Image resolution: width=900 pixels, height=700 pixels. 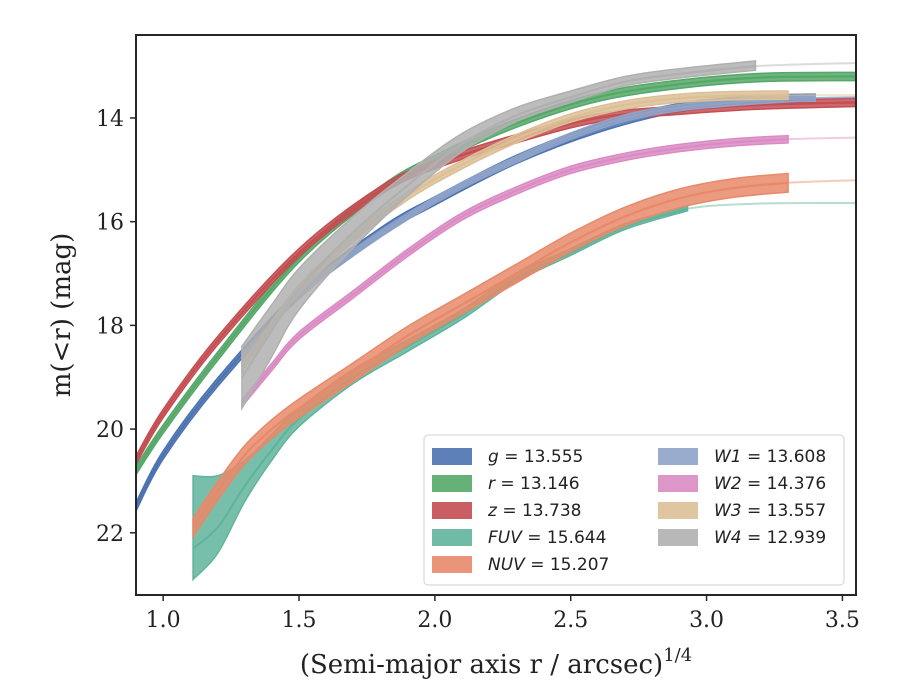 What do you see at coordinates (677, 655) in the screenshot?
I see `x-axis-label-superscript: 1/4` at bounding box center [677, 655].